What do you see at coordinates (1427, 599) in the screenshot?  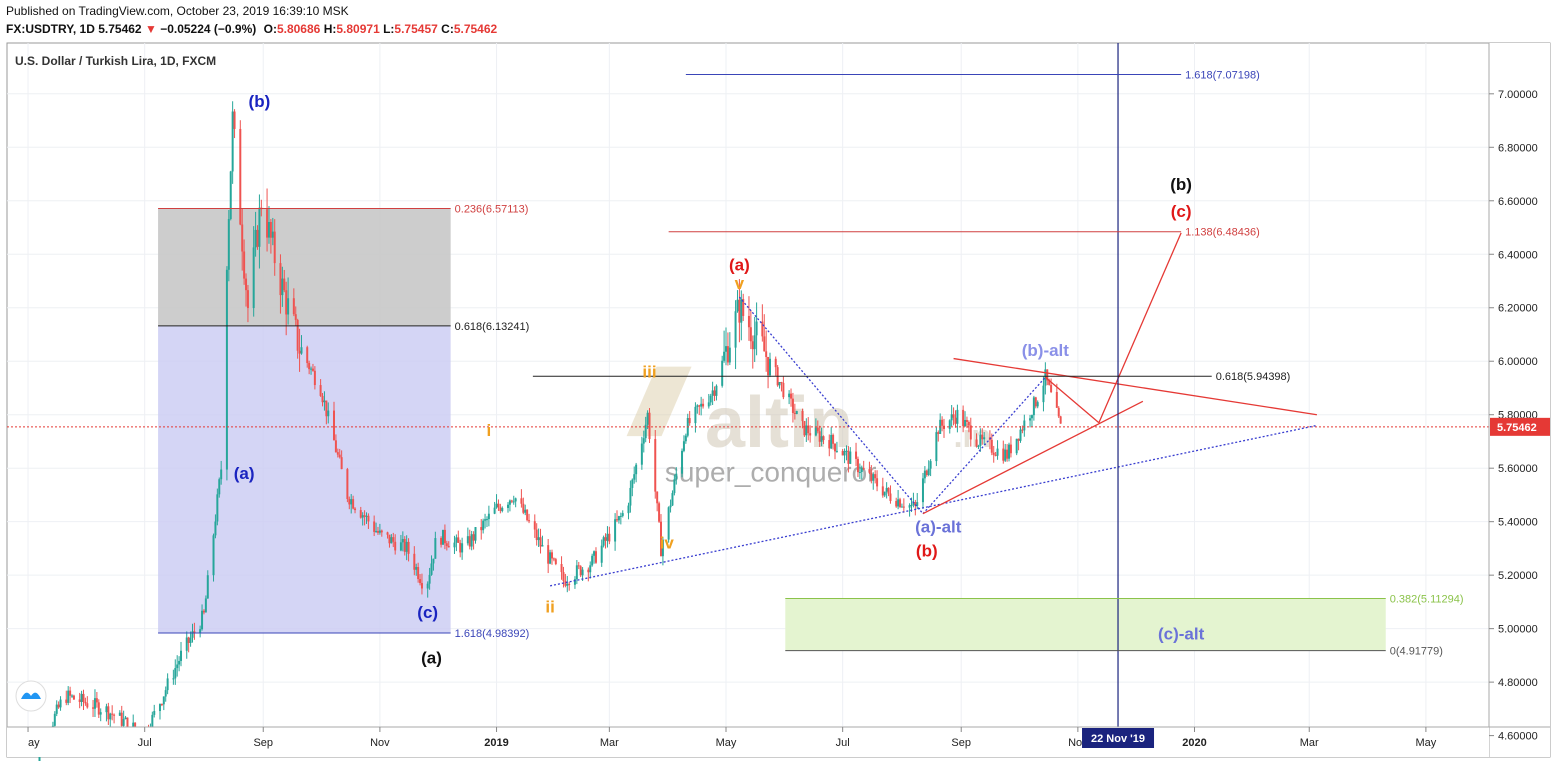 I see `fib-level-label: 0.382(5.11294)` at bounding box center [1427, 599].